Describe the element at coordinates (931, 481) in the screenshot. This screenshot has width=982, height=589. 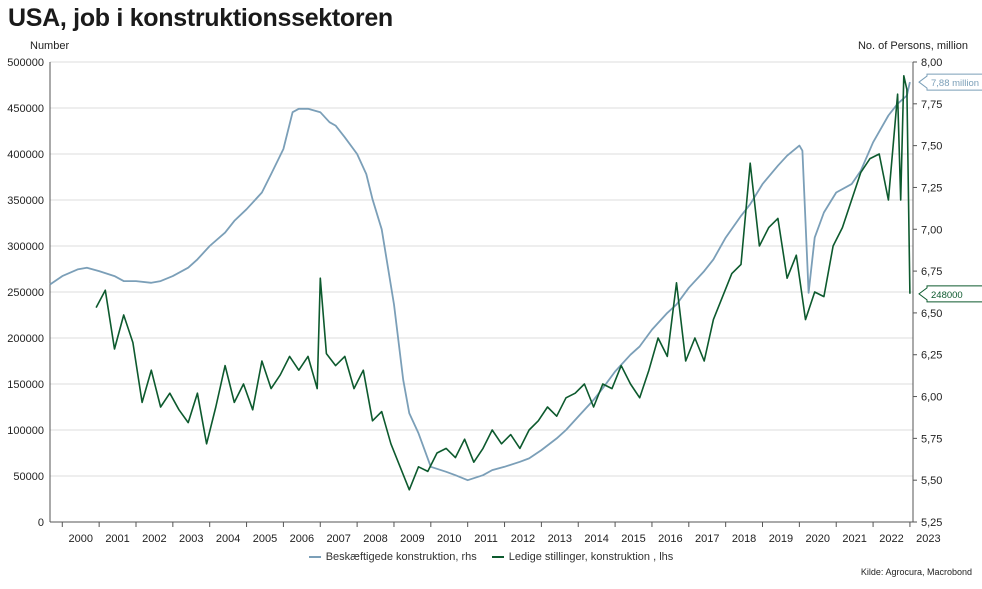
I see `y-right-tick-label: 5,50` at that location.